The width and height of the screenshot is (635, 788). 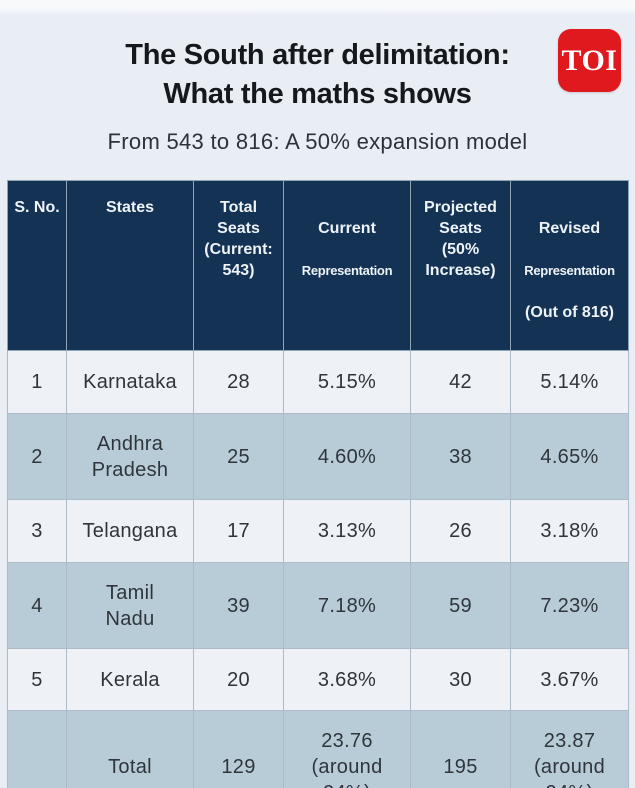 What do you see at coordinates (317, 94) in the screenshot?
I see `page-title-line-2: What the maths shows` at bounding box center [317, 94].